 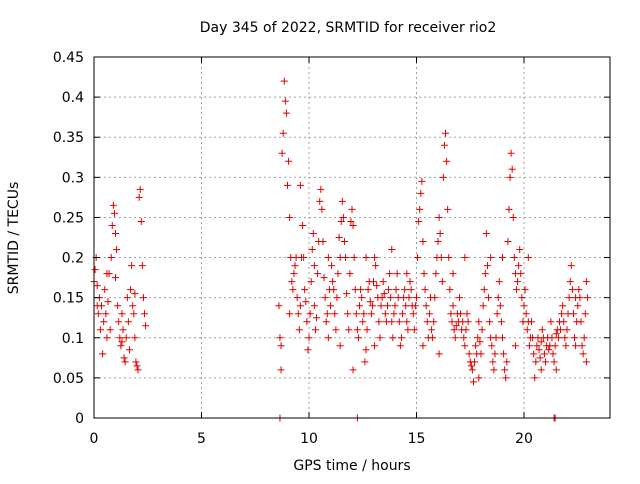 What do you see at coordinates (68, 58) in the screenshot?
I see `y-tick-label: 0.45` at bounding box center [68, 58].